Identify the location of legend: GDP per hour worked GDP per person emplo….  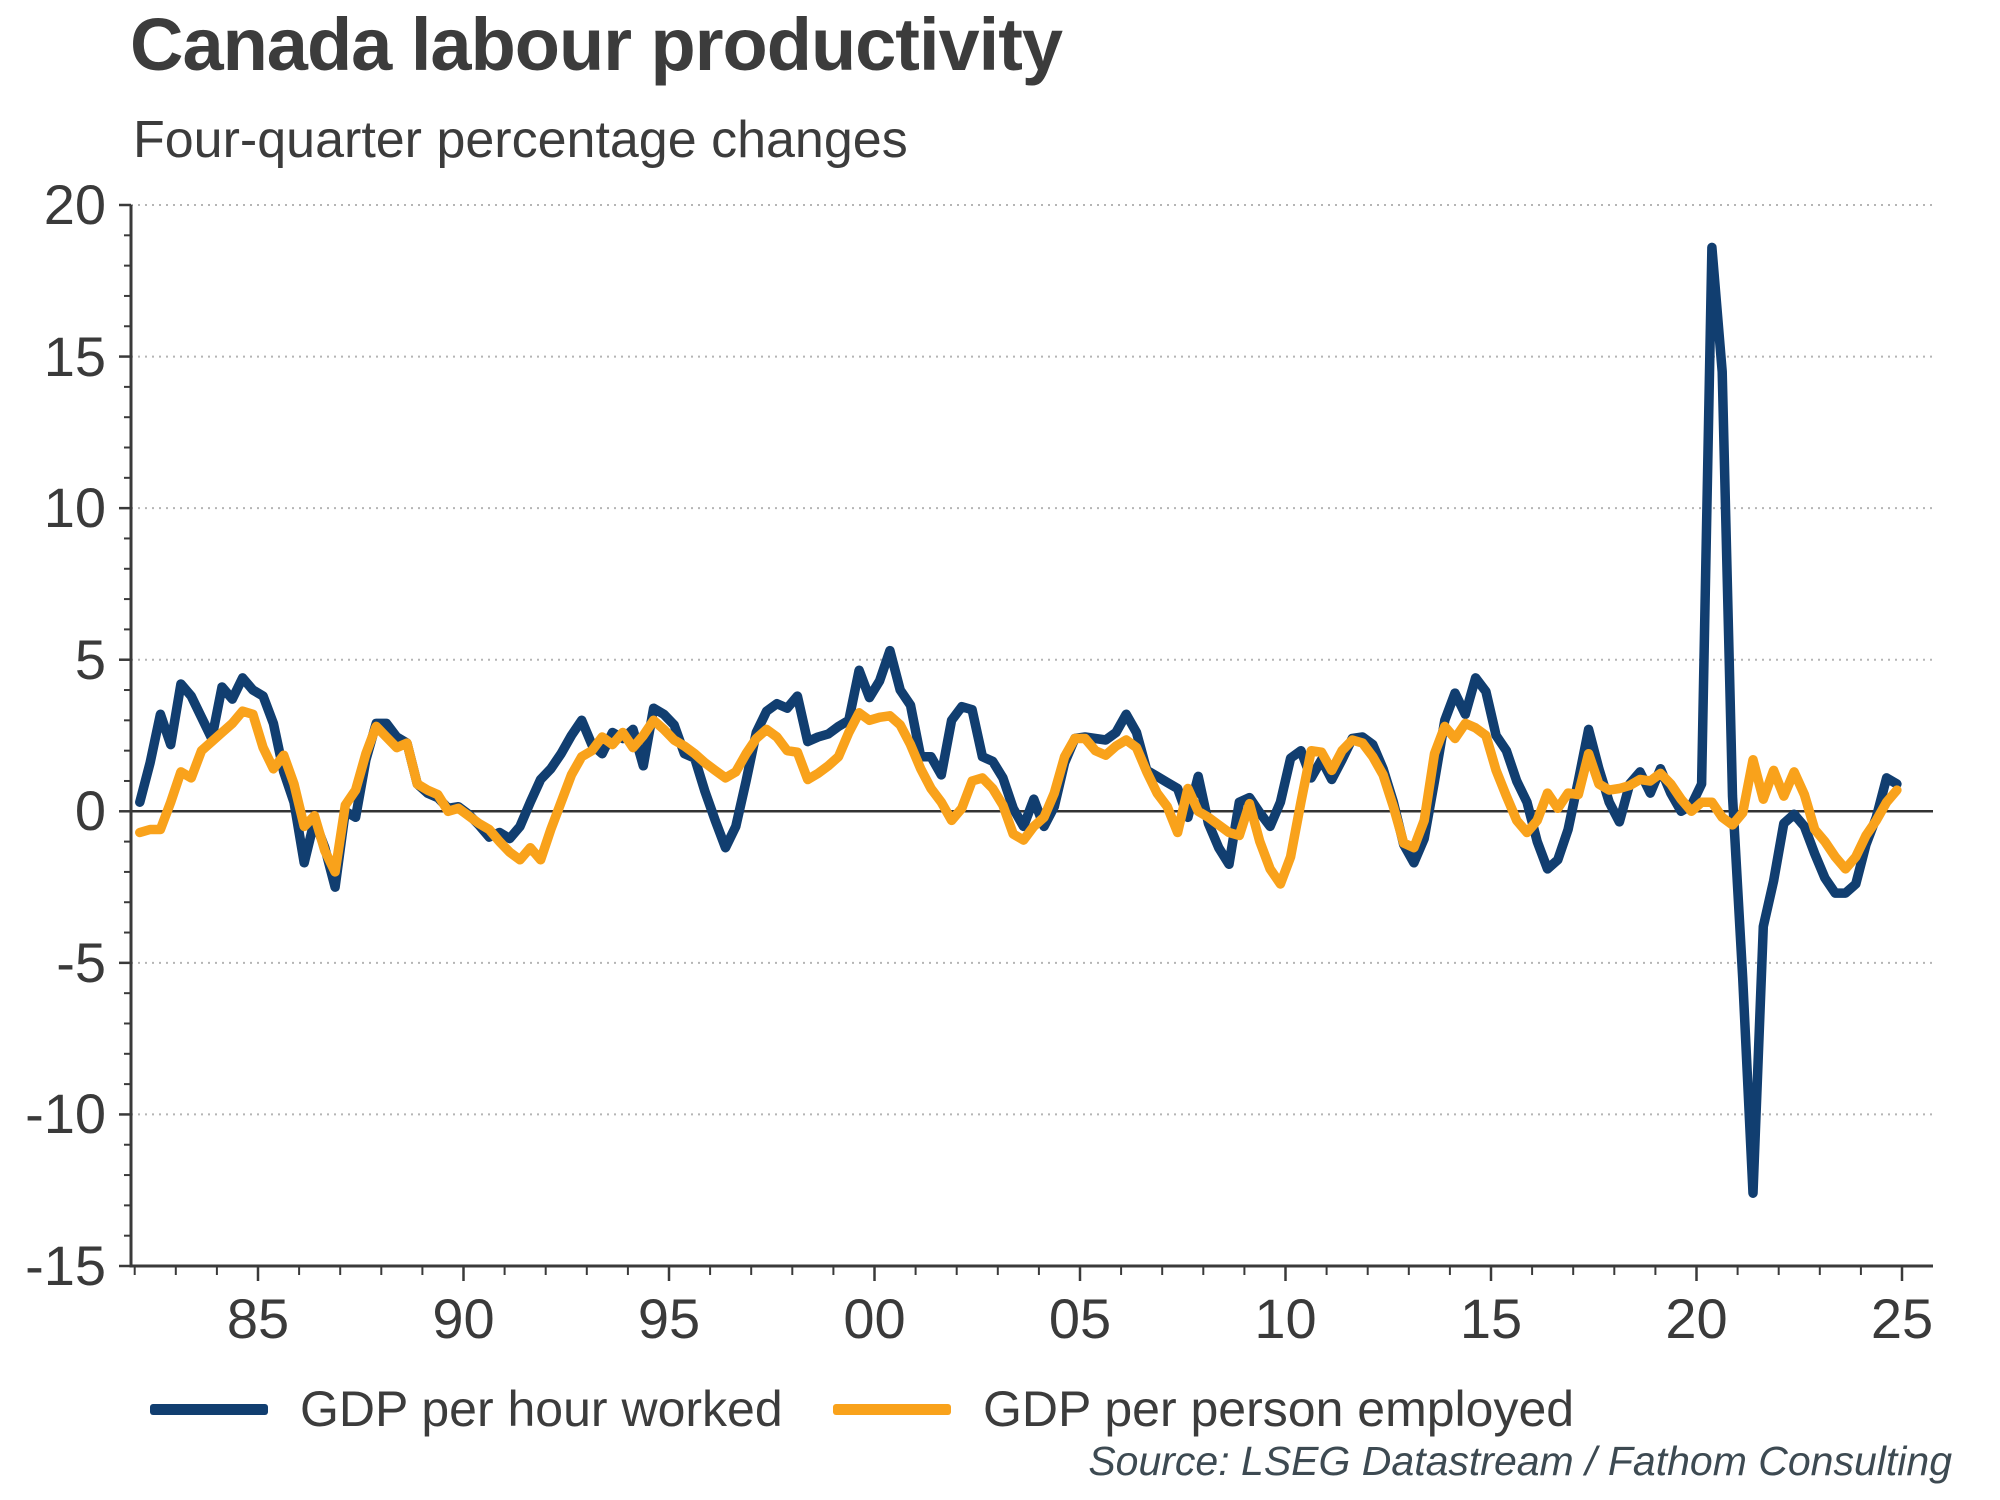
(1000, 1409).